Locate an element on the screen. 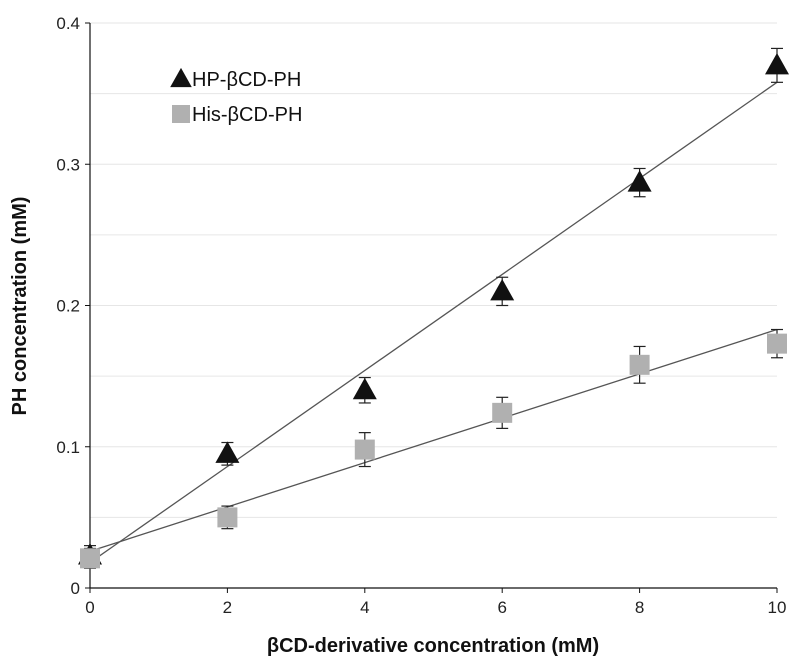 The image size is (789, 661). legend-triangle is located at coordinates (181, 77).